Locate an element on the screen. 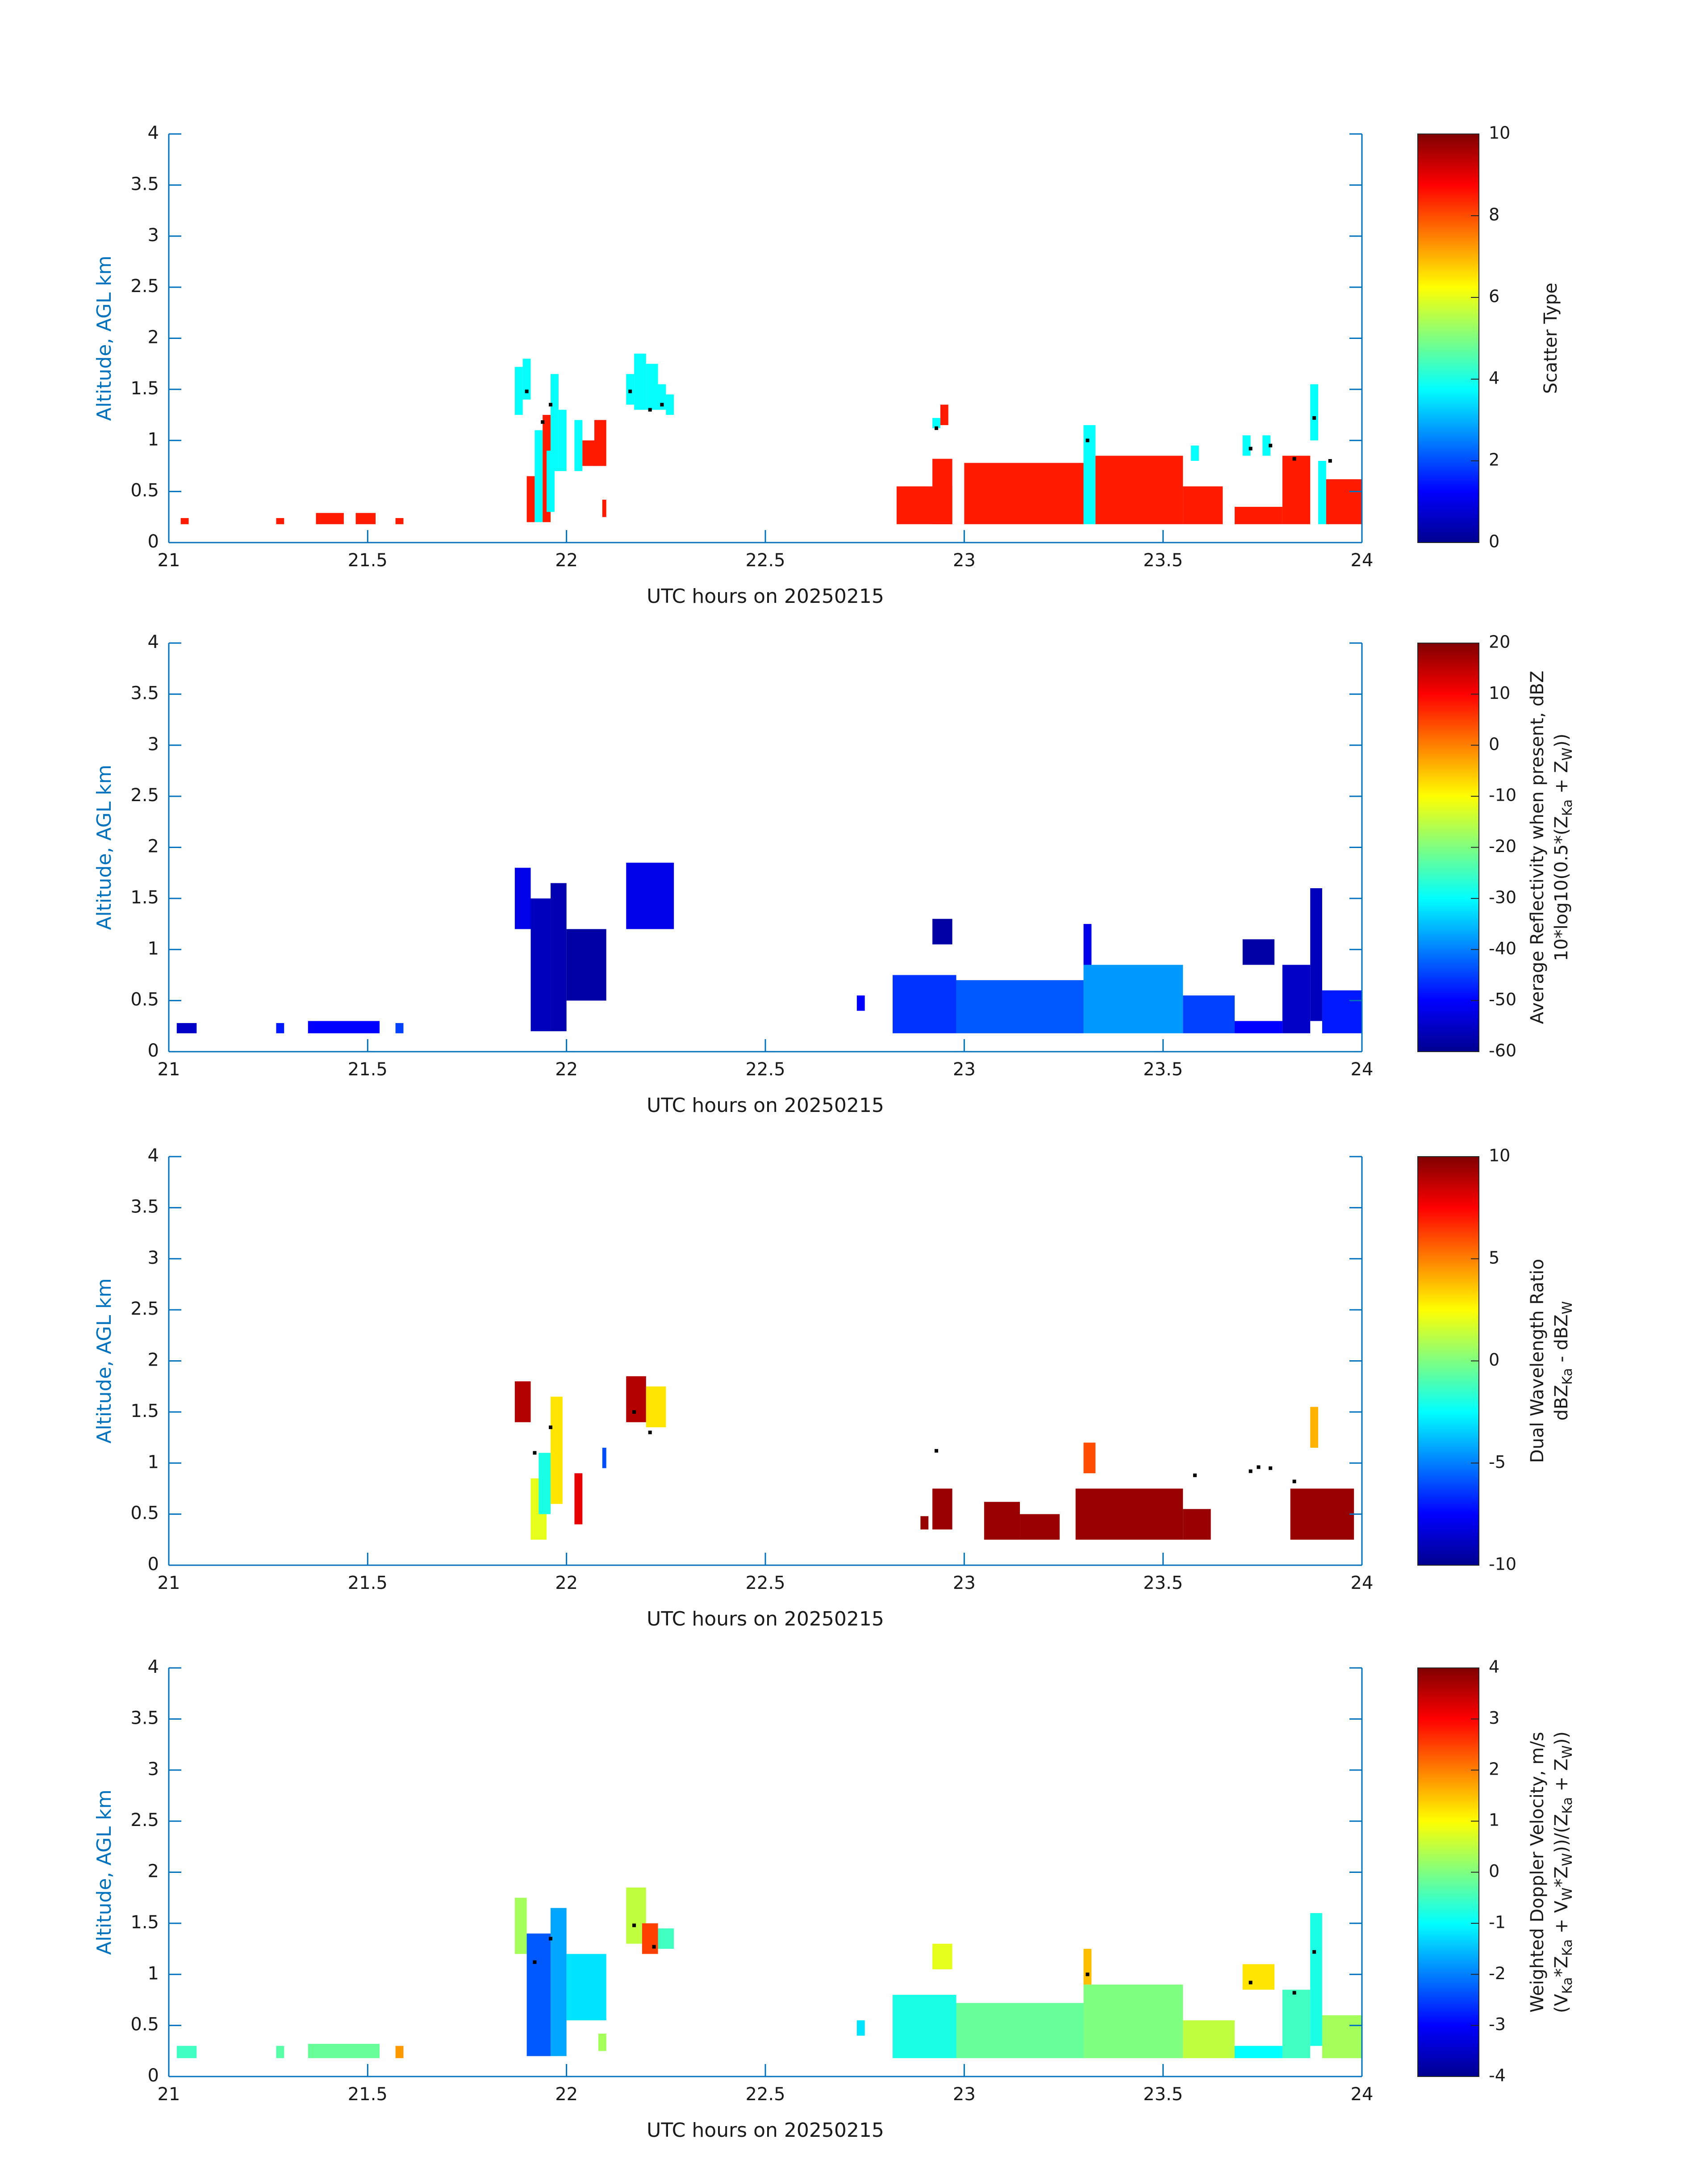 Image resolution: width=1708 pixels, height=2177 pixels. x-tick-label: 22 is located at coordinates (566, 2094).